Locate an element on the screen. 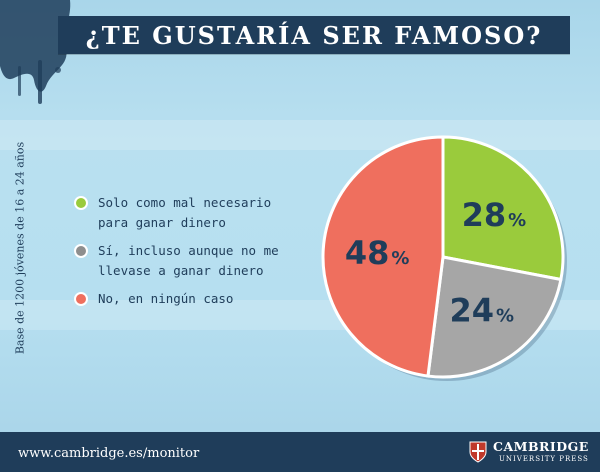 This screenshot has width=600, height=472. legend-item-never: No, en ningún caso is located at coordinates (189, 299).